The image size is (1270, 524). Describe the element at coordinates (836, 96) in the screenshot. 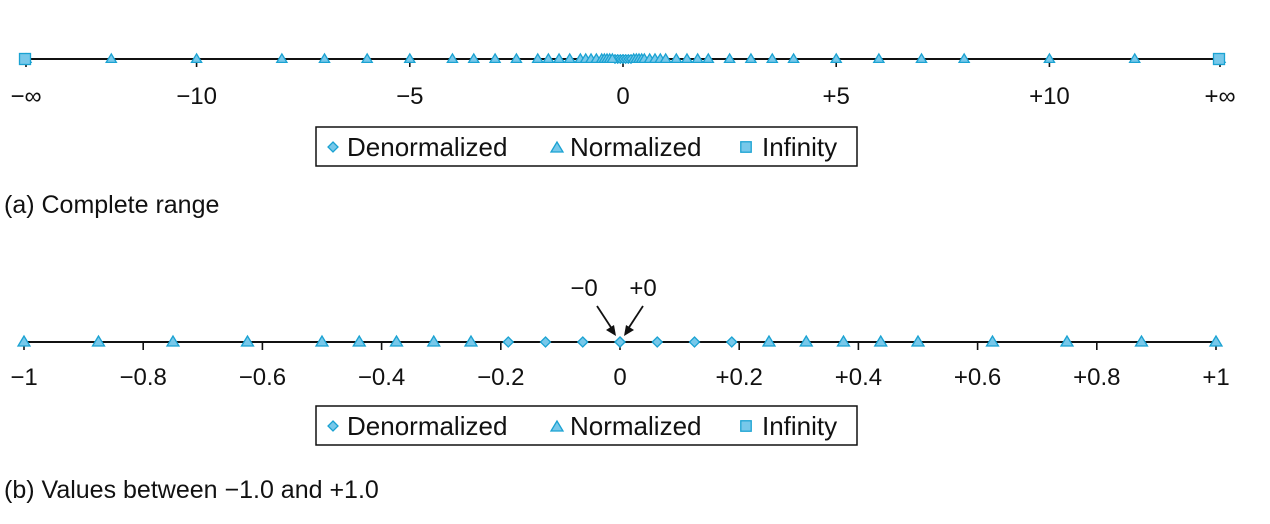

I see `panel-a-tick-label: +5` at that location.